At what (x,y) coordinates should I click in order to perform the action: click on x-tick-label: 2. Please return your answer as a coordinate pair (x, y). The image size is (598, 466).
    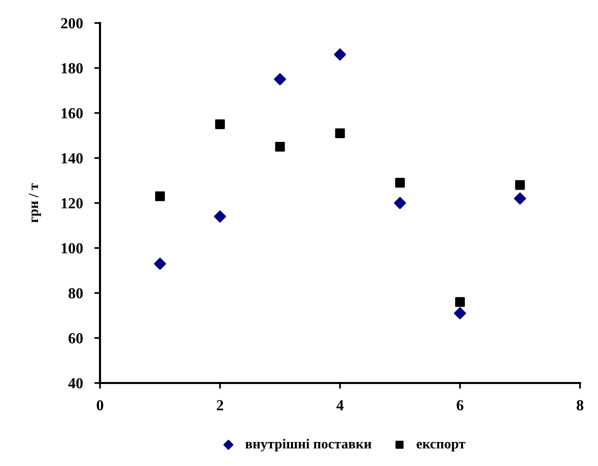
    Looking at the image, I should click on (220, 405).